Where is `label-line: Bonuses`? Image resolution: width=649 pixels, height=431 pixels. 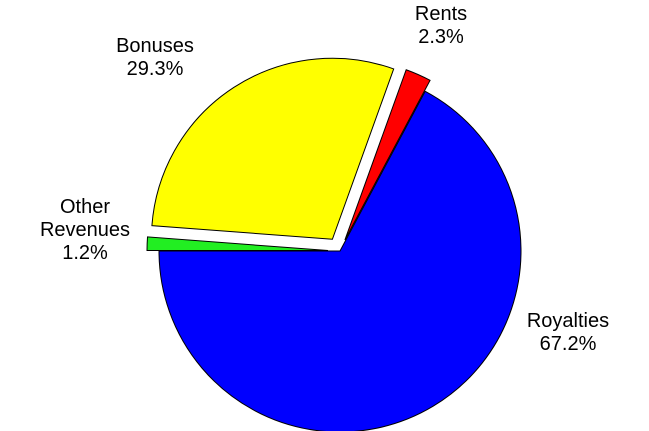 label-line: Bonuses is located at coordinates (155, 46).